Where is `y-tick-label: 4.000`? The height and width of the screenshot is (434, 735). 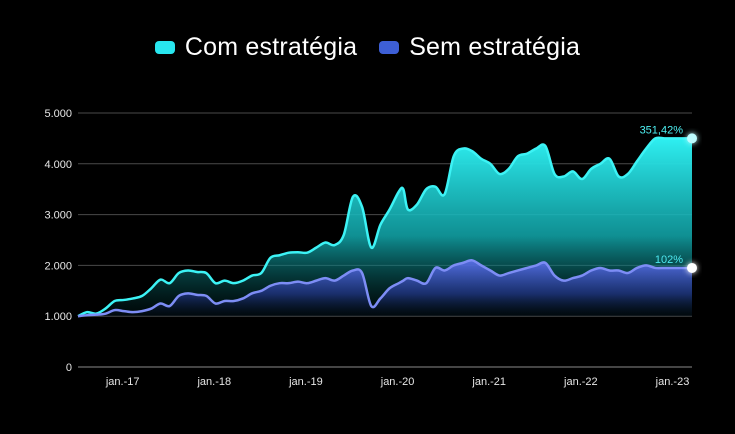 y-tick-label: 4.000 is located at coordinates (58, 165).